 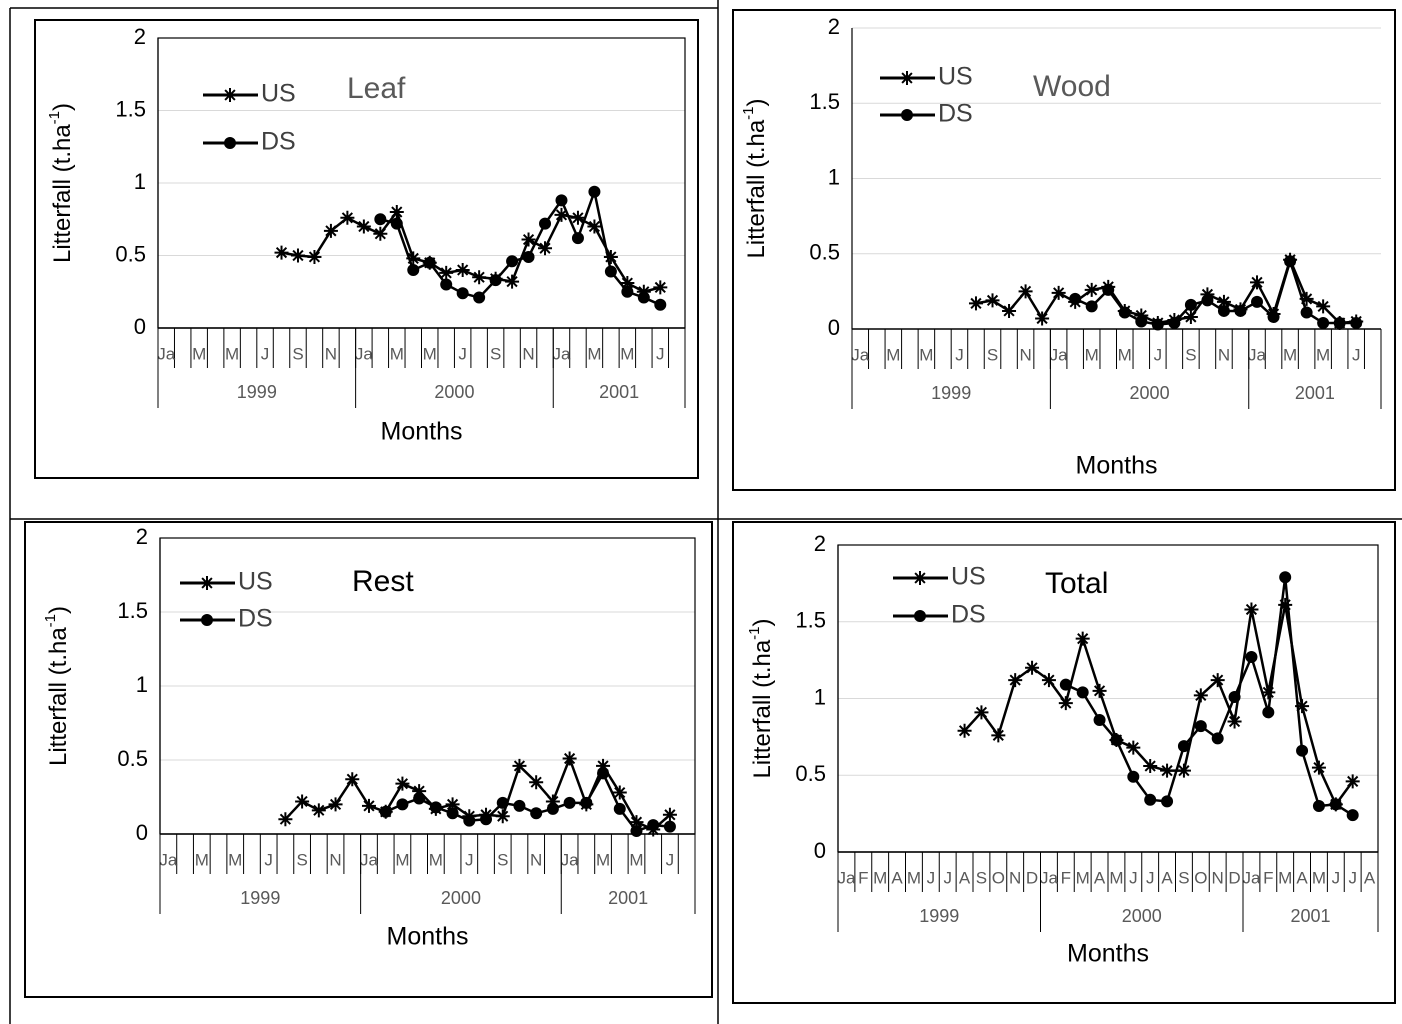 What do you see at coordinates (619, 392) in the screenshot?
I see `group-label: 2001` at bounding box center [619, 392].